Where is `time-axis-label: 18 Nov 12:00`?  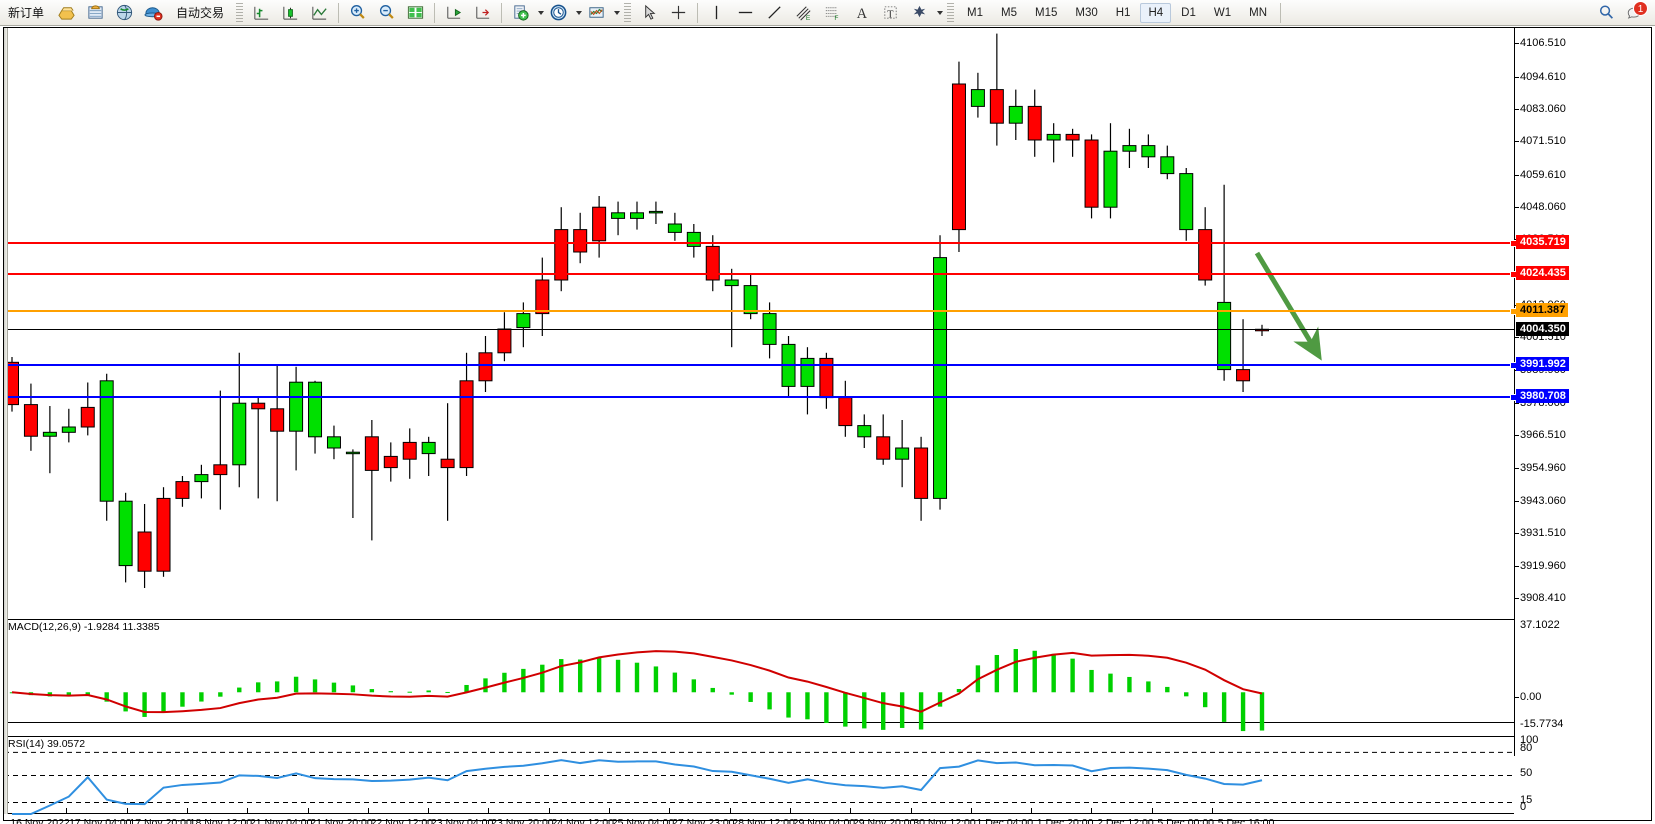 time-axis-label: 18 Nov 12:00 is located at coordinates (221, 820).